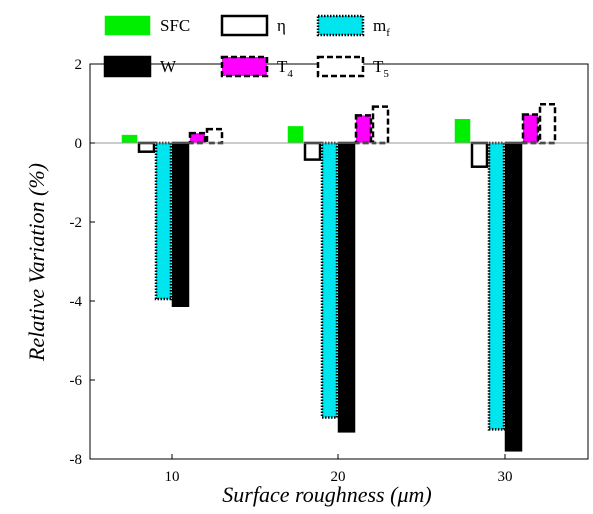  I want to click on y-tick-label: -8, so click(76, 460).